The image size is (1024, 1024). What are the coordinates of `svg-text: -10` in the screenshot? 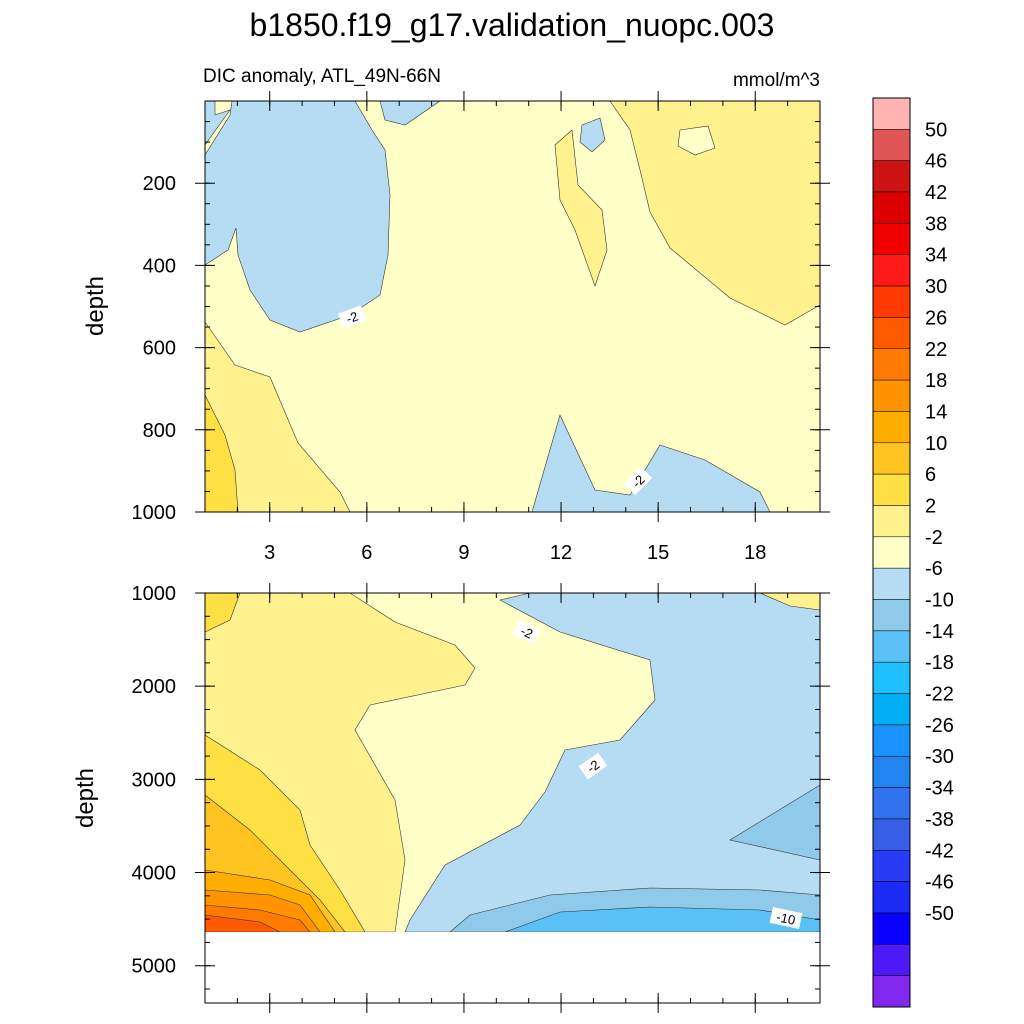 It's located at (786, 918).